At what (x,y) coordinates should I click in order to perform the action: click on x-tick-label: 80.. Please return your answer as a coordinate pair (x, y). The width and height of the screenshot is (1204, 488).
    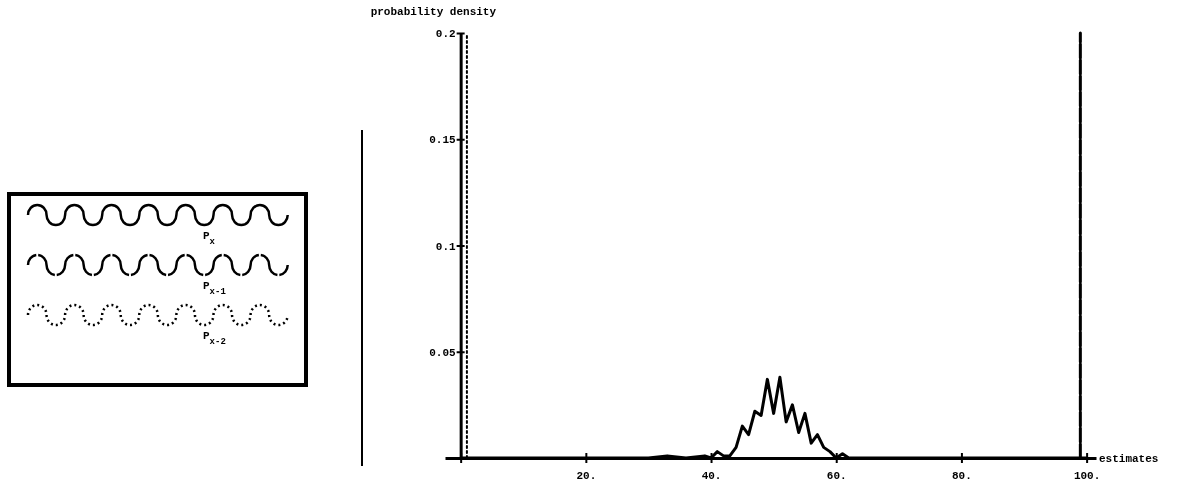
    Looking at the image, I should click on (962, 476).